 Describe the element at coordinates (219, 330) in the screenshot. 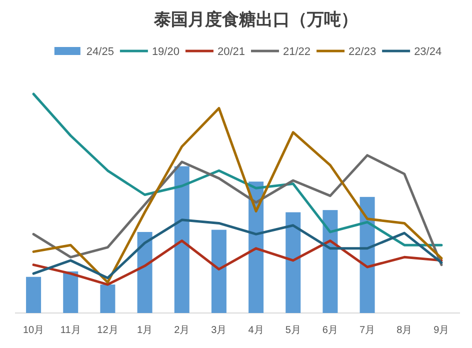

I see `x-tick-label: 3月` at that location.